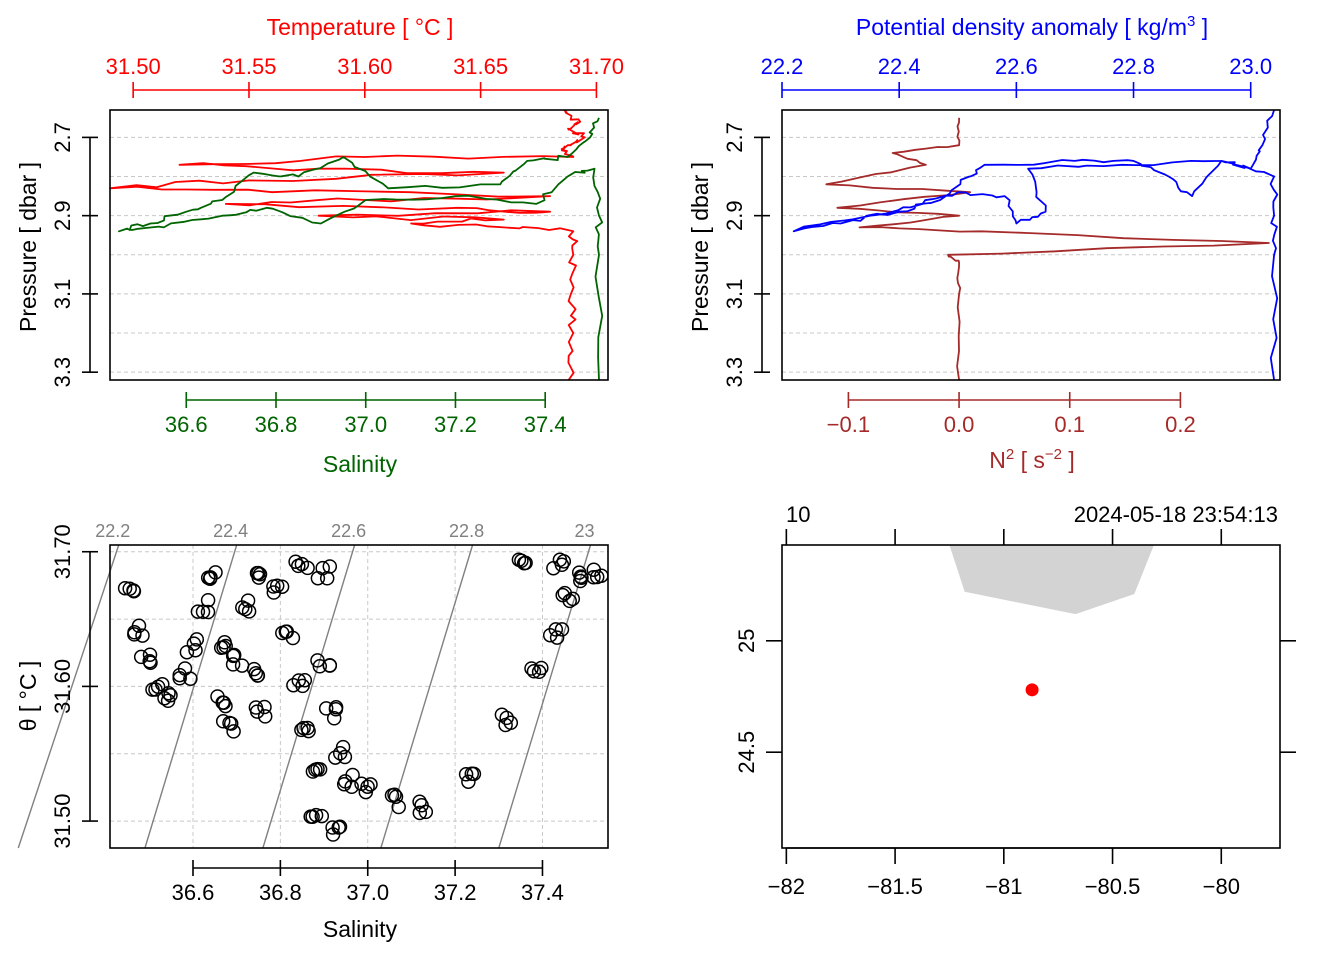 The image size is (1344, 960). I want to click on salinity-tick-label: 37.0, so click(367, 892).